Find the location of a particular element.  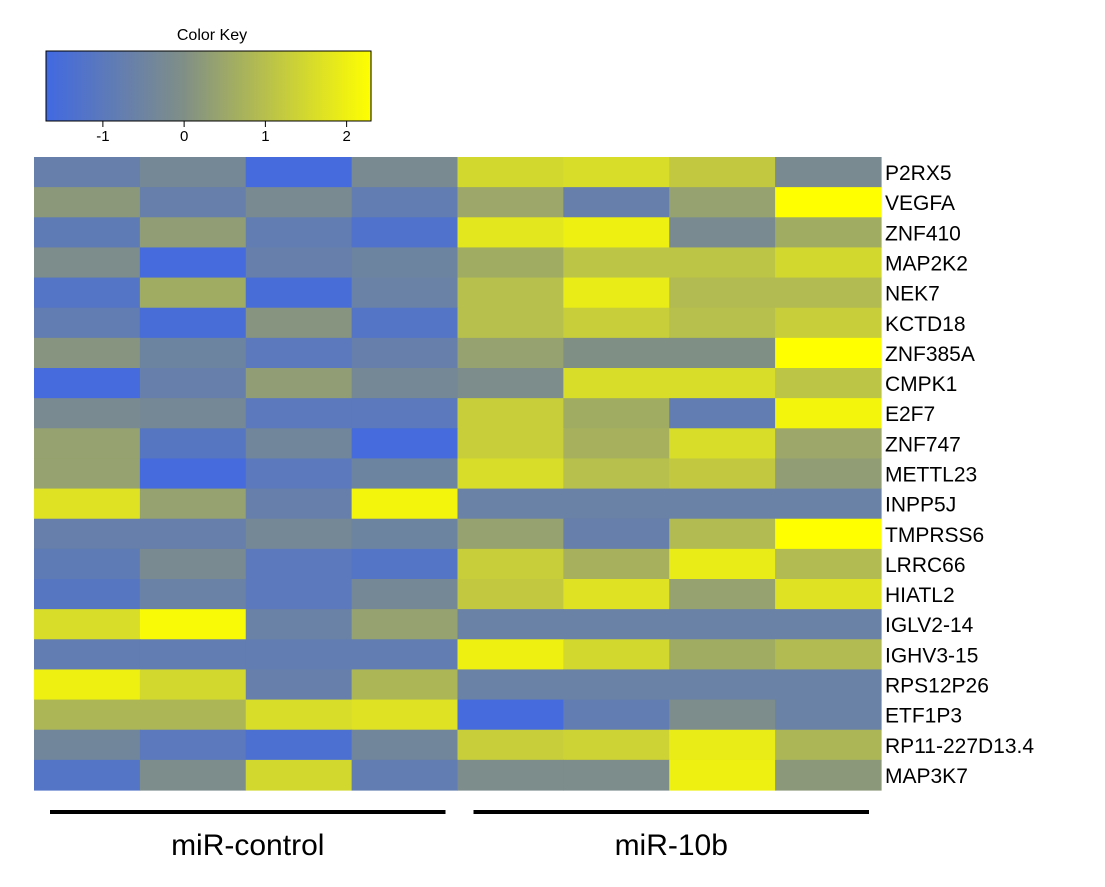

color-key-tick-label: -1 is located at coordinates (102, 136).